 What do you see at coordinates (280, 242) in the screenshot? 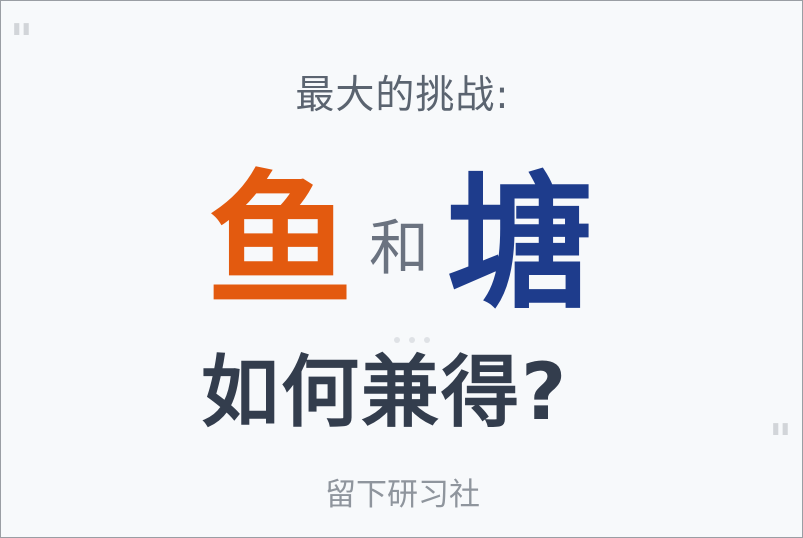
I see `fish-character: 鱼` at bounding box center [280, 242].